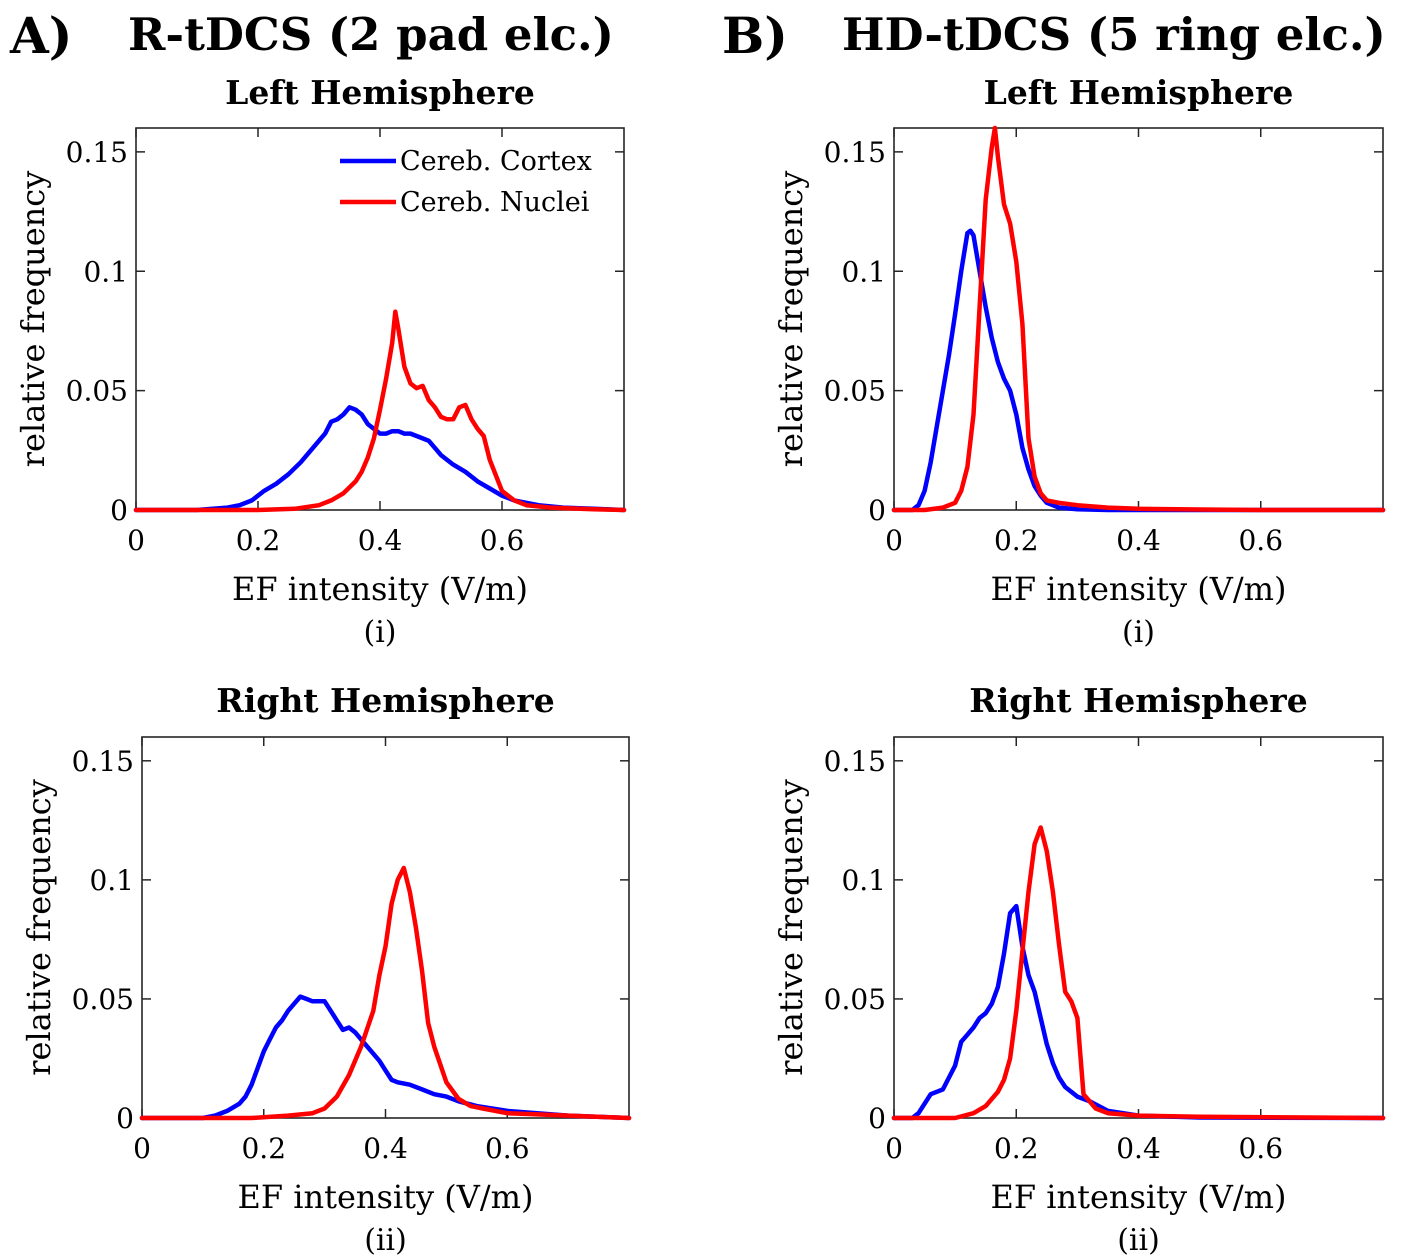 Image resolution: width=1428 pixels, height=1257 pixels. What do you see at coordinates (371, 34) in the screenshot?
I see `panel-a-title: R-tDCS (2 pad elc.)` at bounding box center [371, 34].